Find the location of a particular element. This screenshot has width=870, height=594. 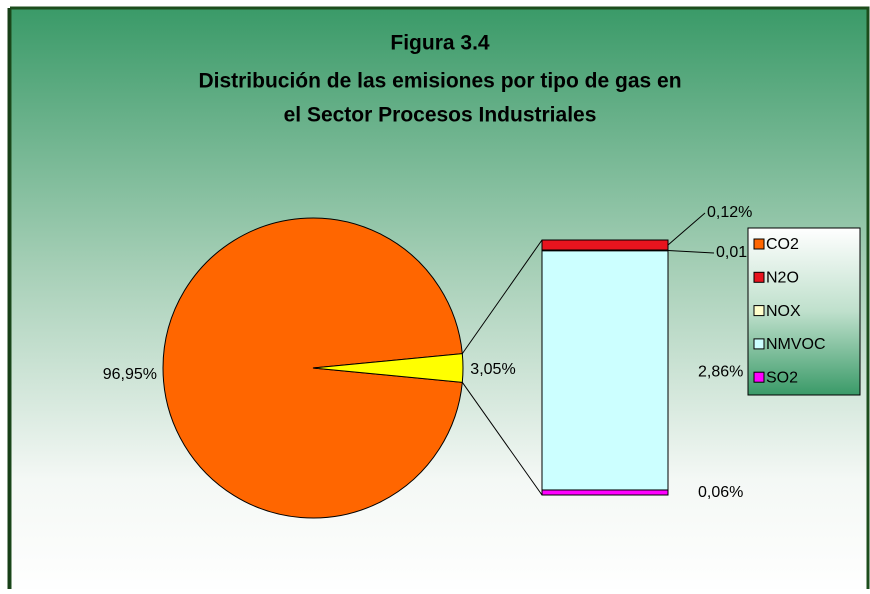

legend-label: CO2 is located at coordinates (782, 244).